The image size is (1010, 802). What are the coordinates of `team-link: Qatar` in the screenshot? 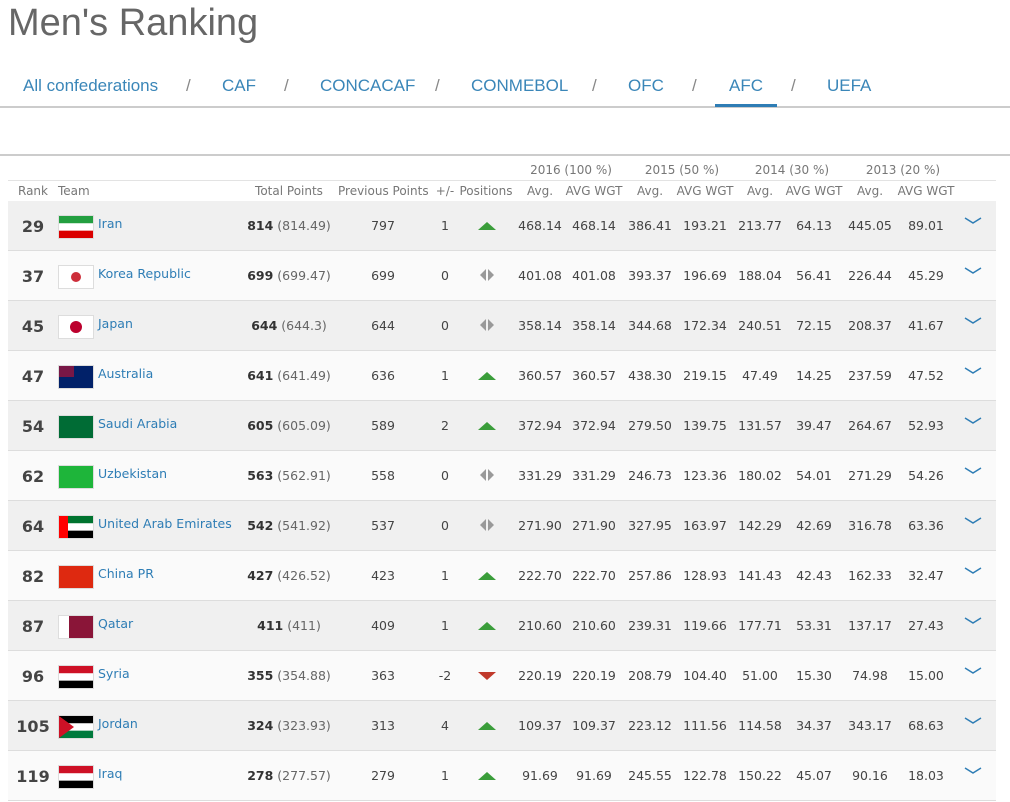 It's located at (116, 623).